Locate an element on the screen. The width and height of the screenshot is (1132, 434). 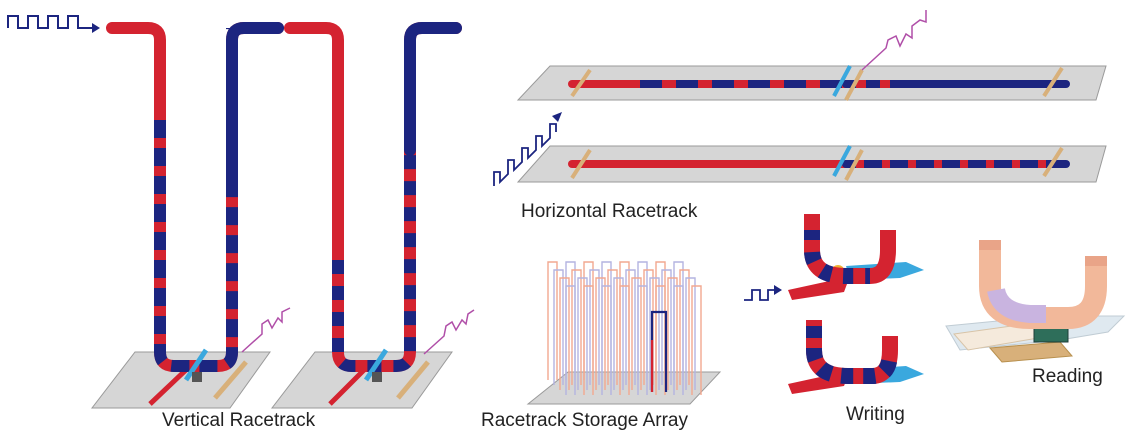
horizontal-current-pulse is located at coordinates (525, 154).